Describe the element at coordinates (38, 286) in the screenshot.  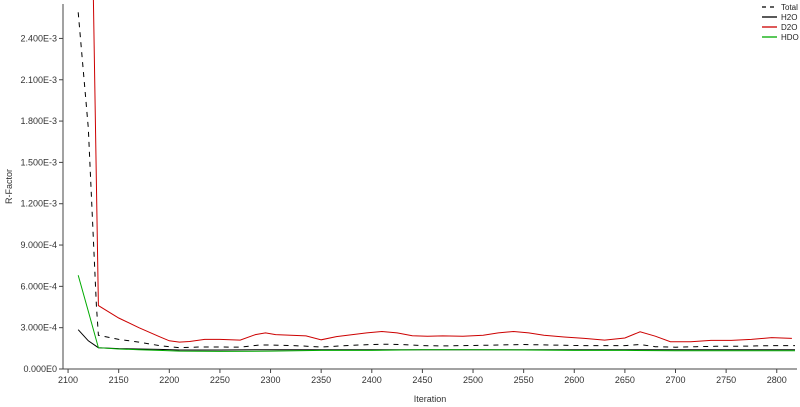
I see `y-tick-label: 6.000E-4` at that location.